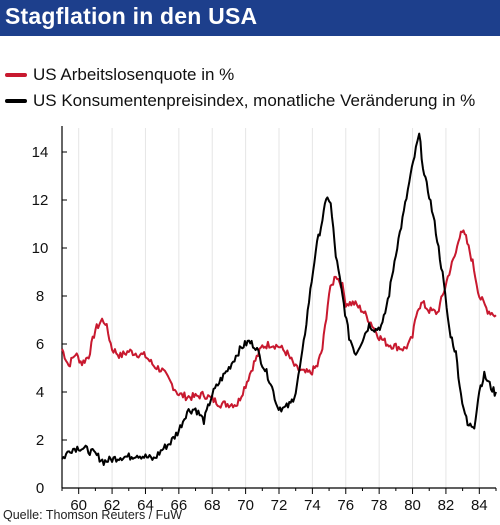  What do you see at coordinates (78, 505) in the screenshot?
I see `x-tick-label-60: 60` at bounding box center [78, 505].